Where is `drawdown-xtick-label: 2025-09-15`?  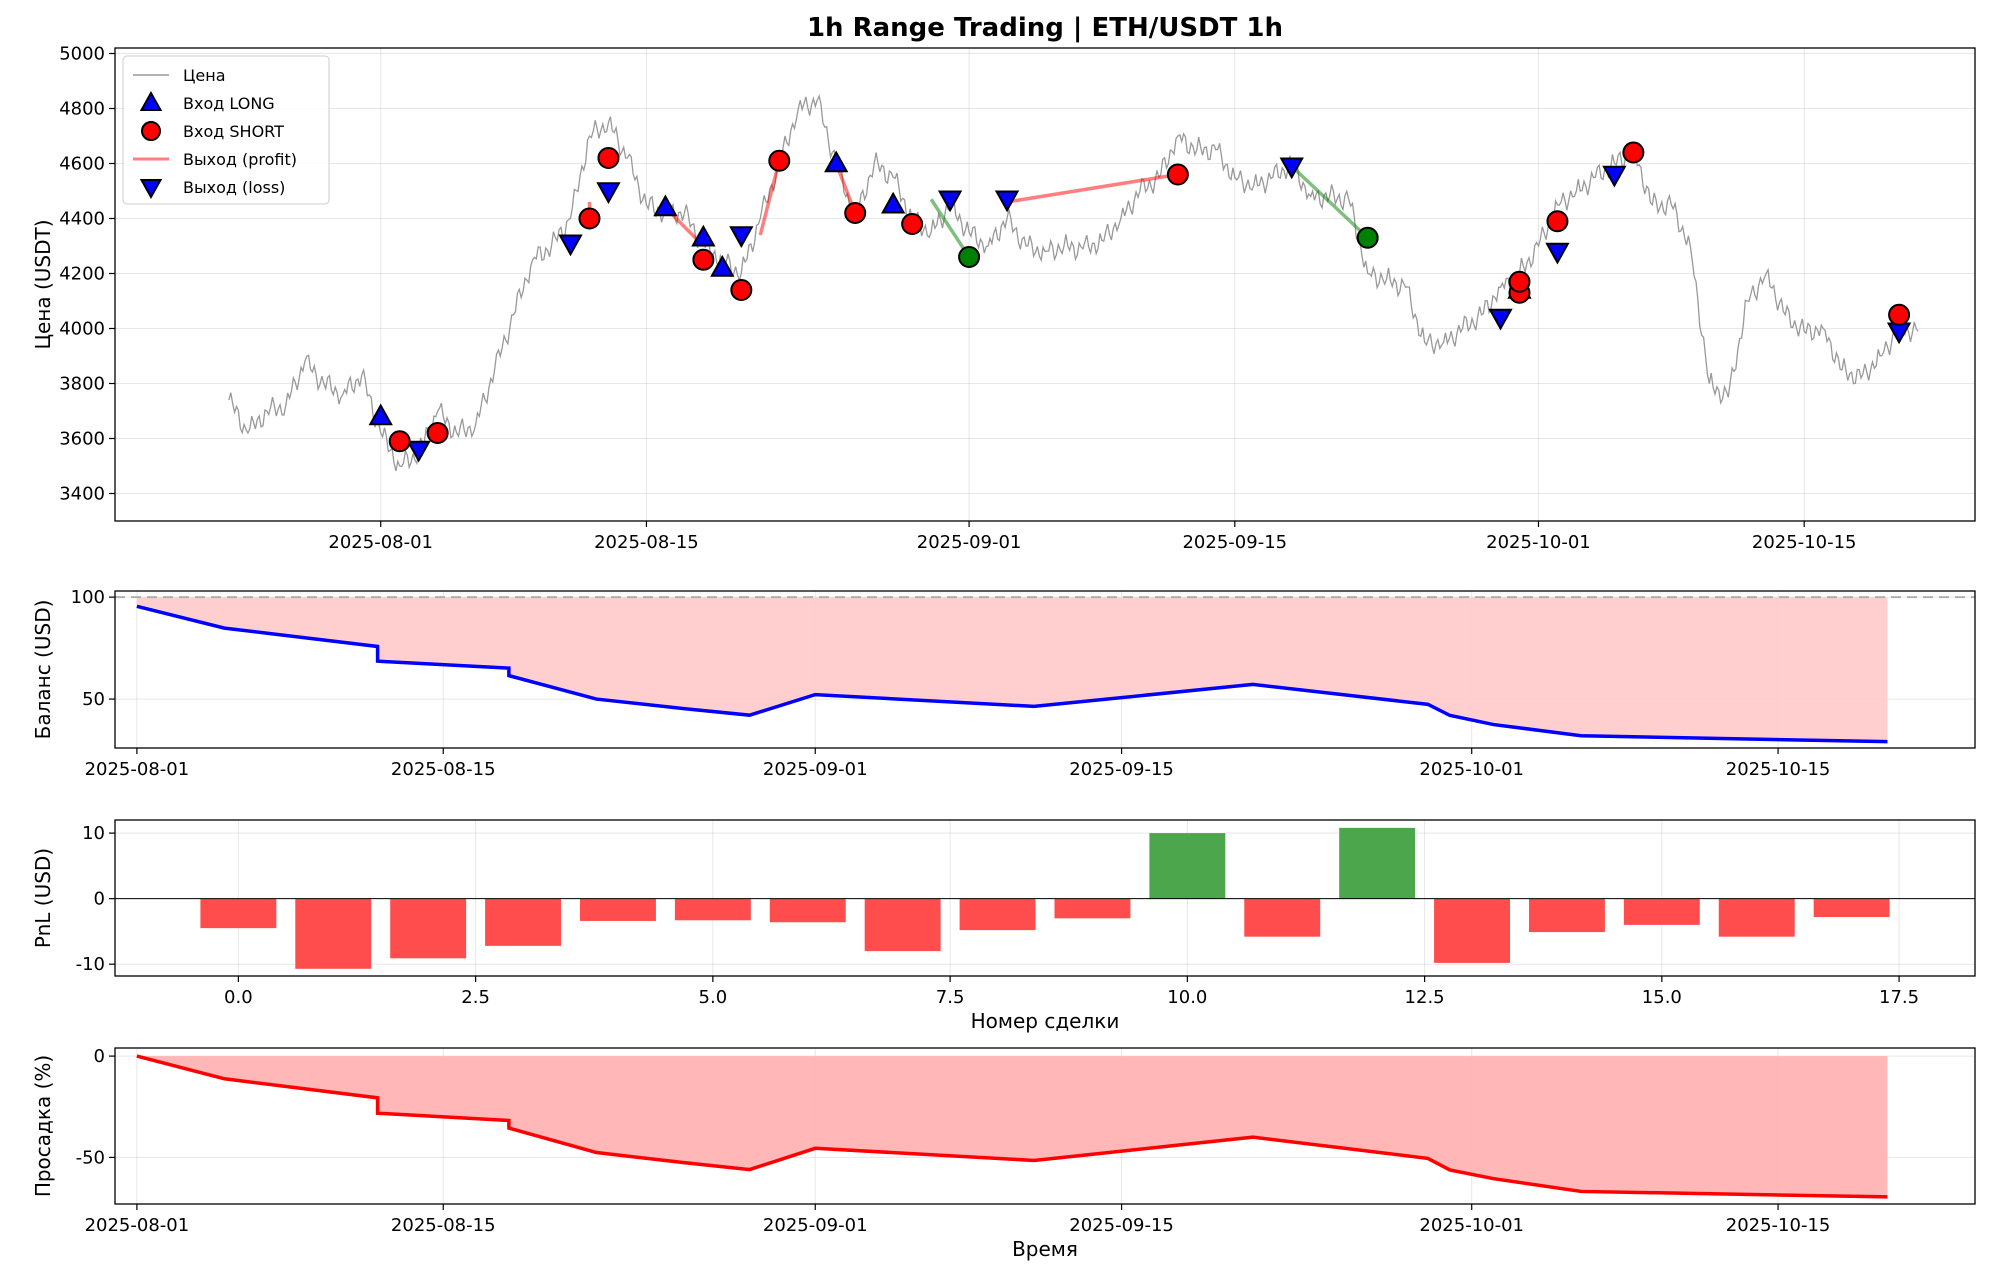 drawdown-xtick-label: 2025-09-15 is located at coordinates (1121, 1225).